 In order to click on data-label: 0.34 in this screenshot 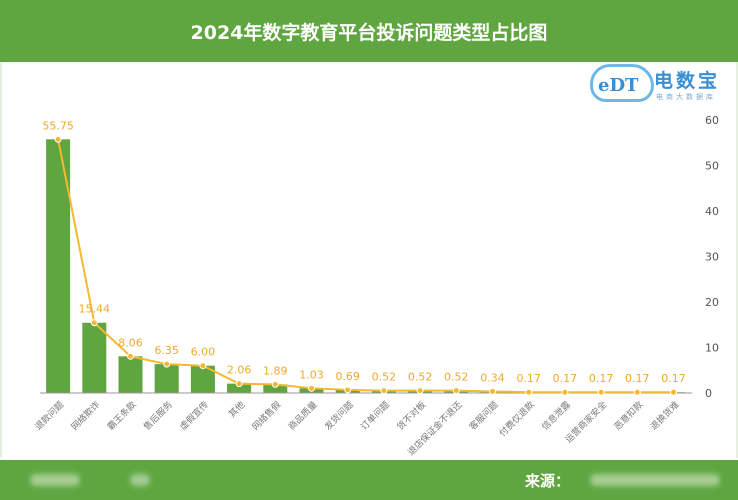, I will do `click(492, 377)`.